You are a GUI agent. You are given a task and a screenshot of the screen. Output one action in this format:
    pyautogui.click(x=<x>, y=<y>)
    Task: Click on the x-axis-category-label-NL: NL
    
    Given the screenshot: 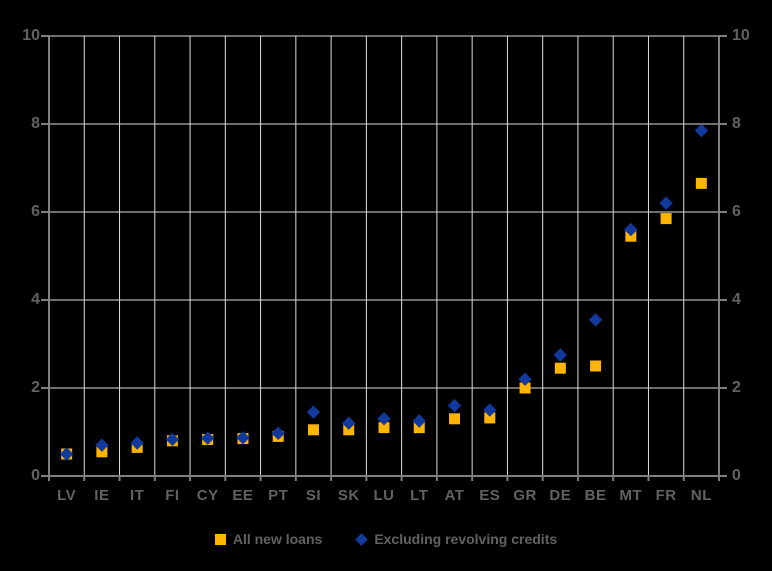 What is the action you would take?
    pyautogui.click(x=701, y=495)
    